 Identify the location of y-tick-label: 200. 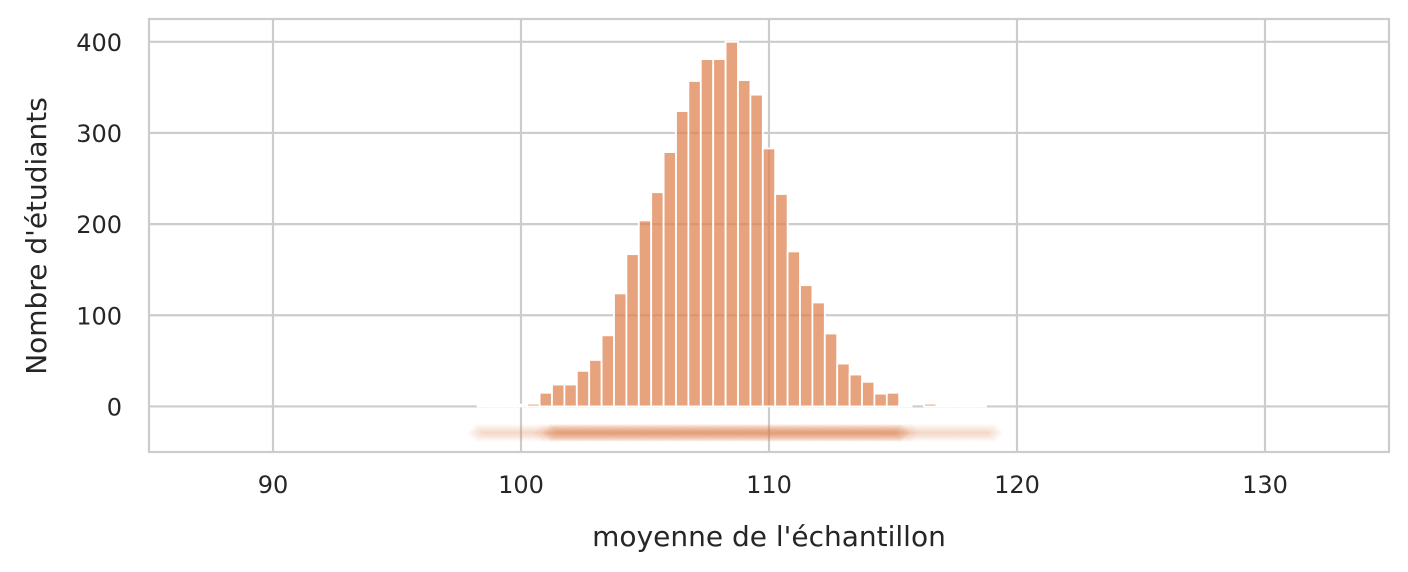
(99, 225).